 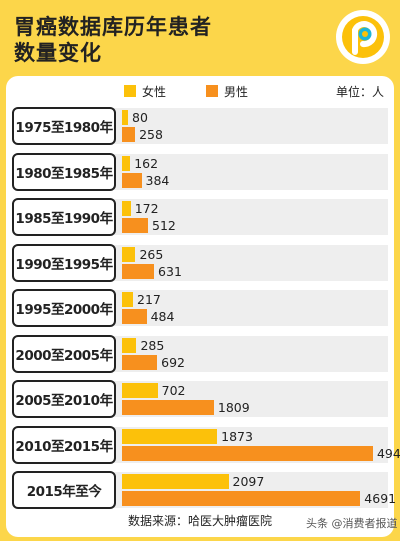 What do you see at coordinates (170, 271) in the screenshot?
I see `value-label-male: 631` at bounding box center [170, 271].